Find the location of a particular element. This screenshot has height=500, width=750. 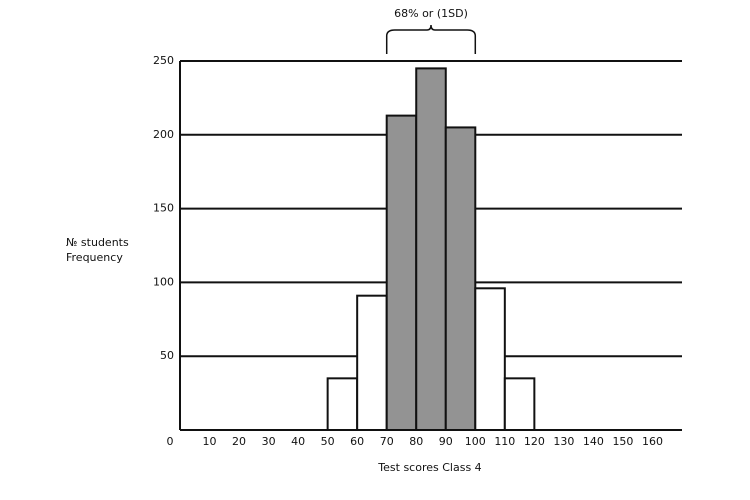

x-tick-label: 10 is located at coordinates (210, 441).